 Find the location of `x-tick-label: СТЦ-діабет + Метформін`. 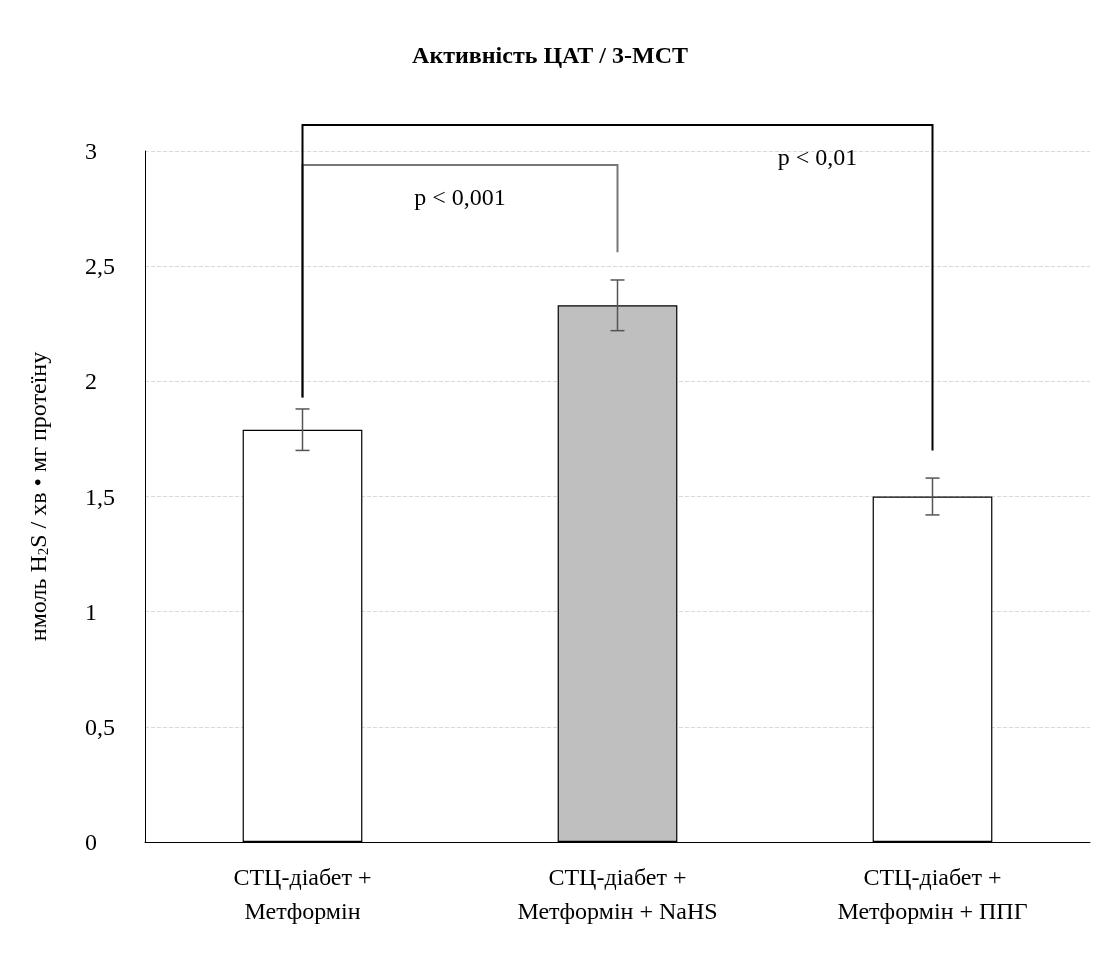

x-tick-label: СТЦ-діабет + Метформін is located at coordinates (302, 894).